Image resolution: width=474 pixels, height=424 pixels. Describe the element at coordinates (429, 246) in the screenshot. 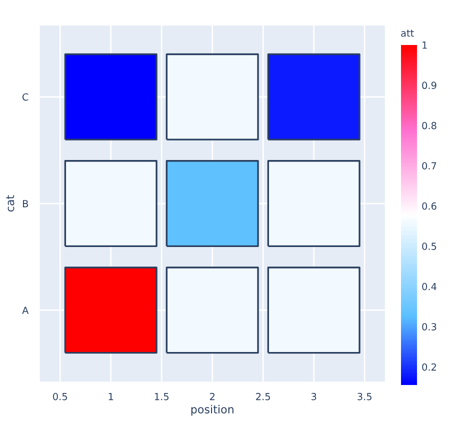

I see `color-bar-label: 0.5` at that location.